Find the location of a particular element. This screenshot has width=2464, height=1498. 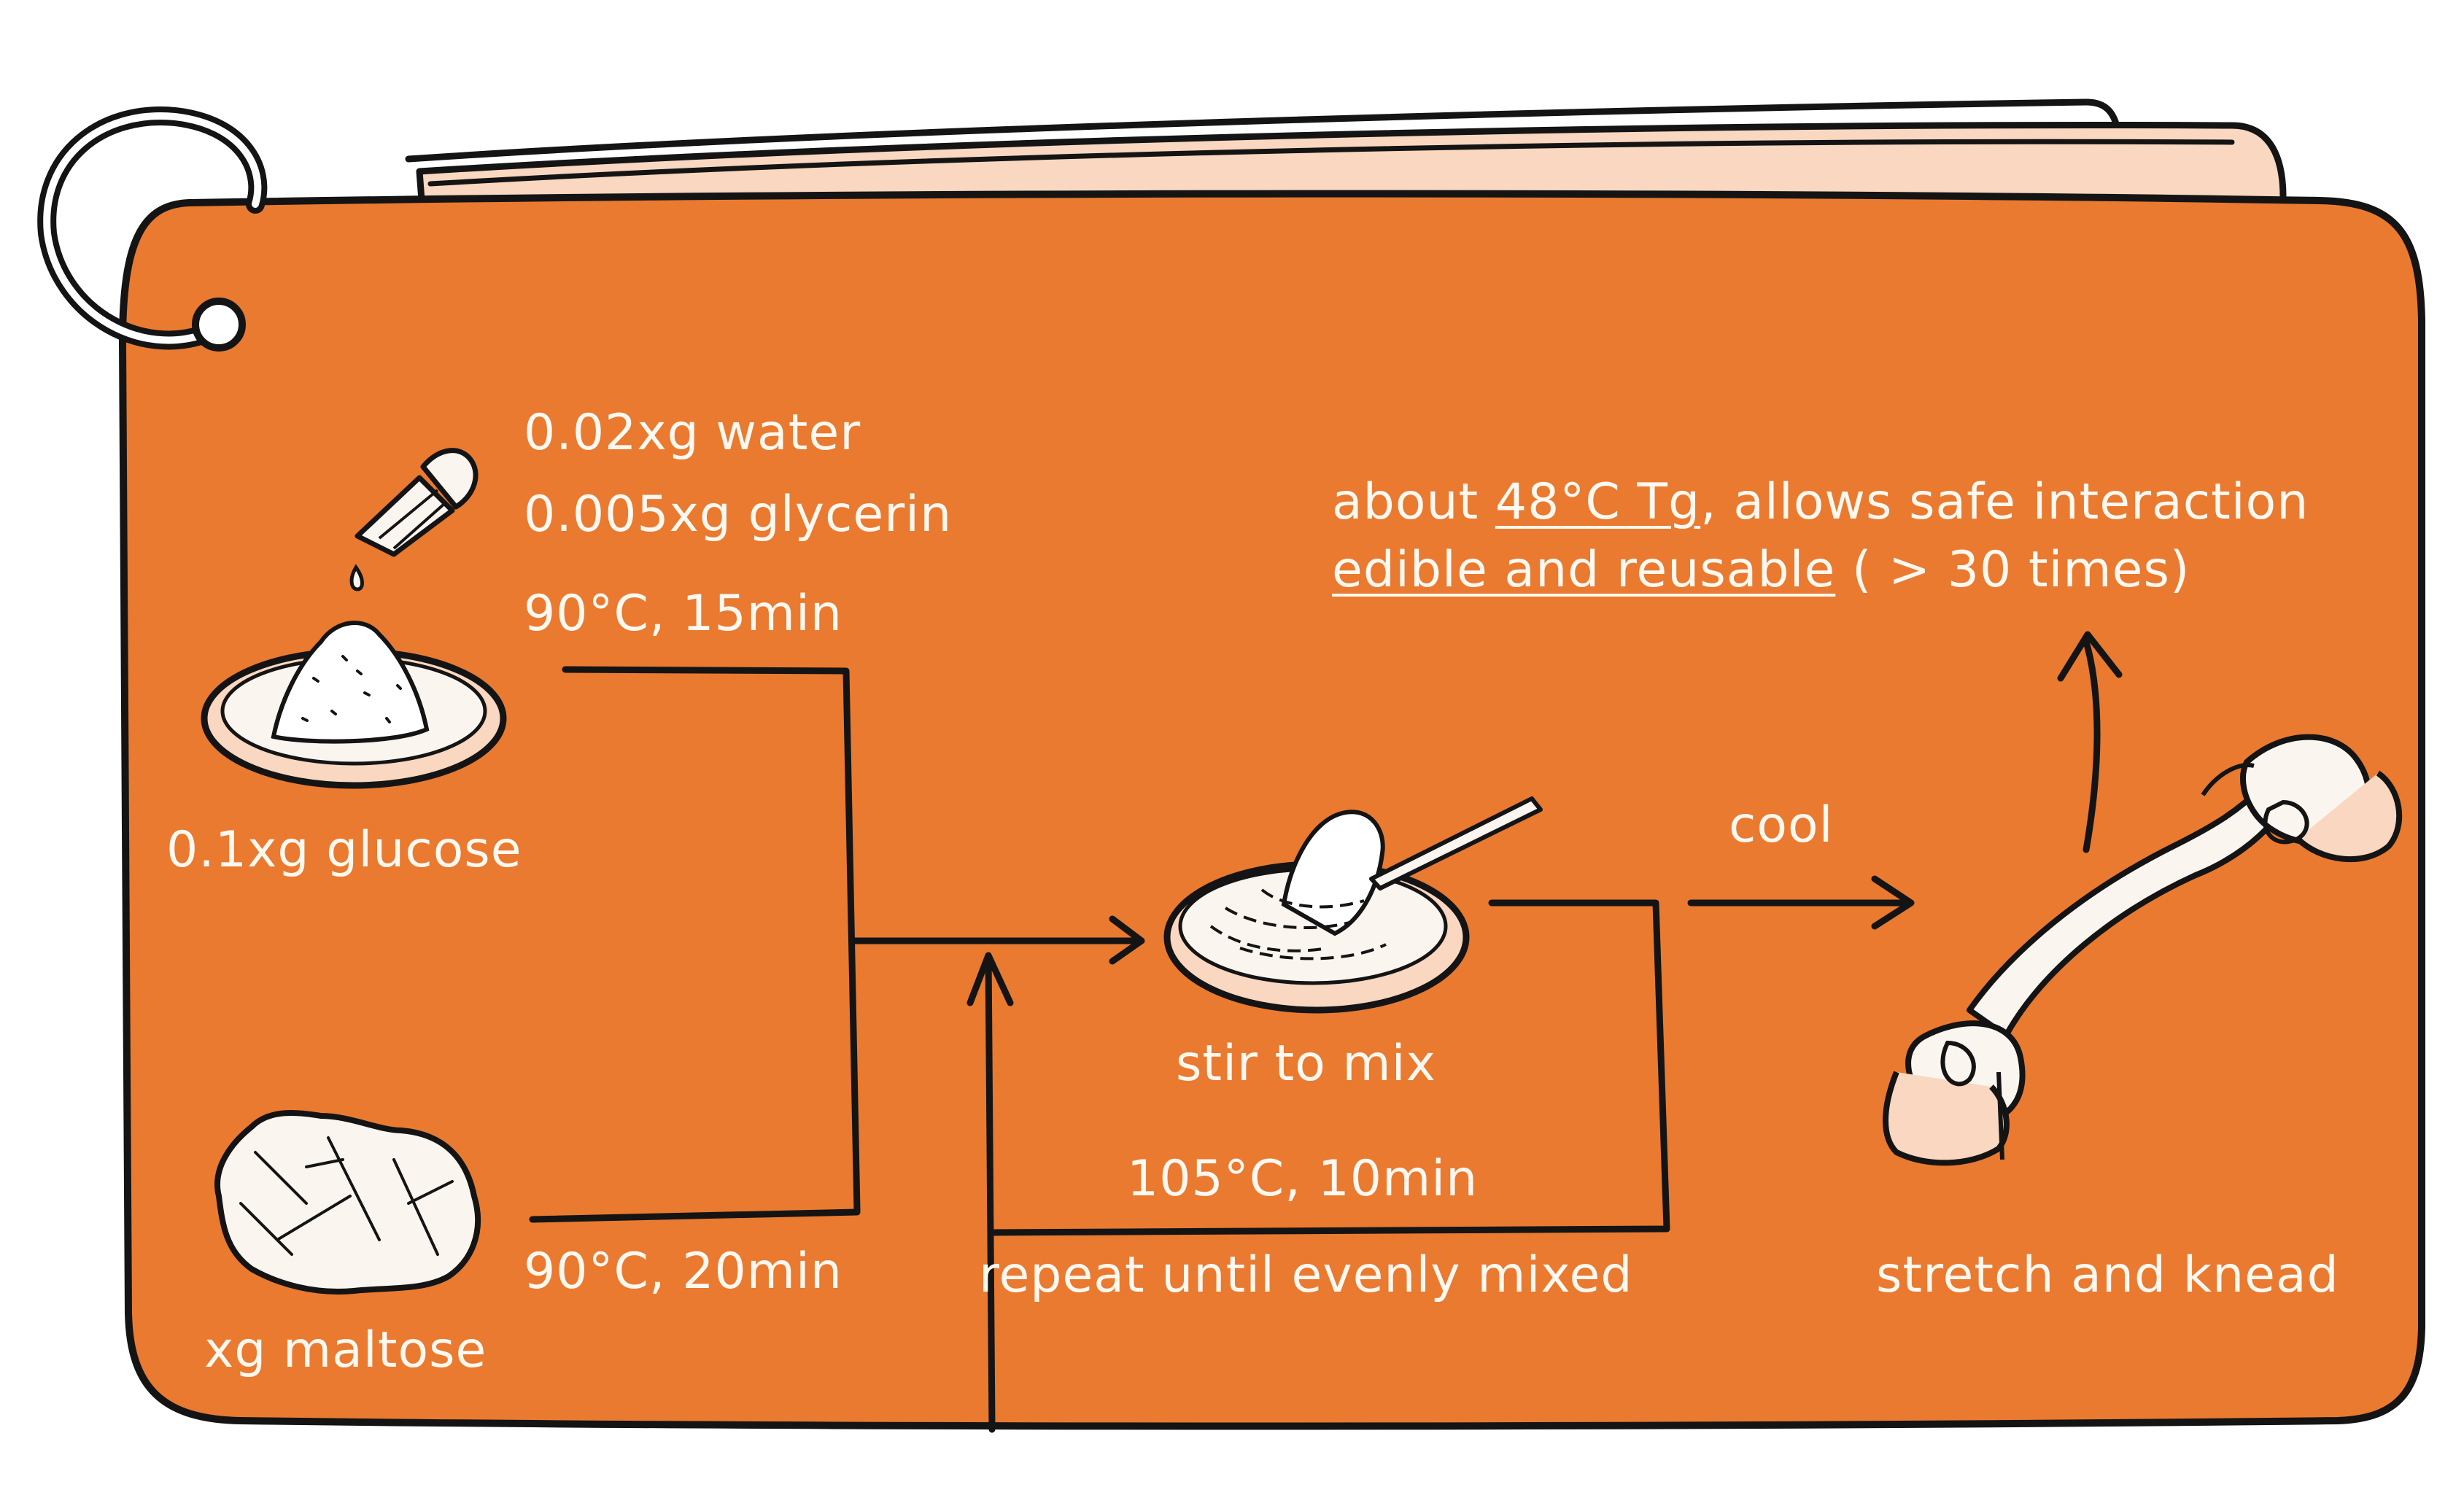

property-note-line2: edible and reusable ( > 30 times) is located at coordinates (1761, 570).